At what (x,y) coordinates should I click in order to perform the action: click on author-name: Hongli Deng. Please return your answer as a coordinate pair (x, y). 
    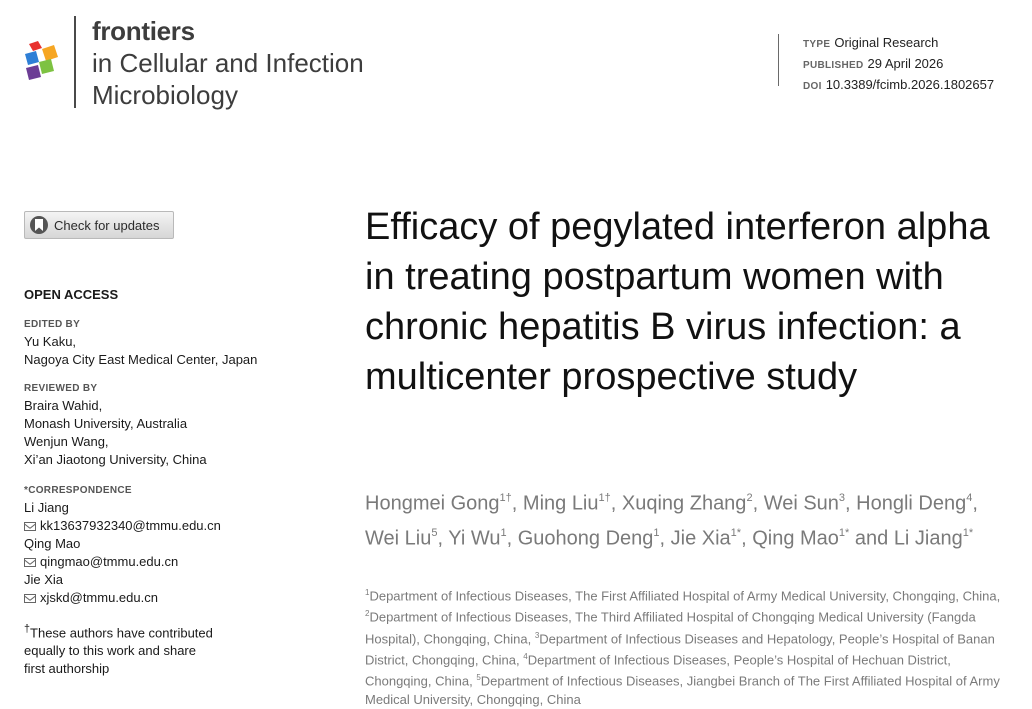
    Looking at the image, I should click on (911, 503).